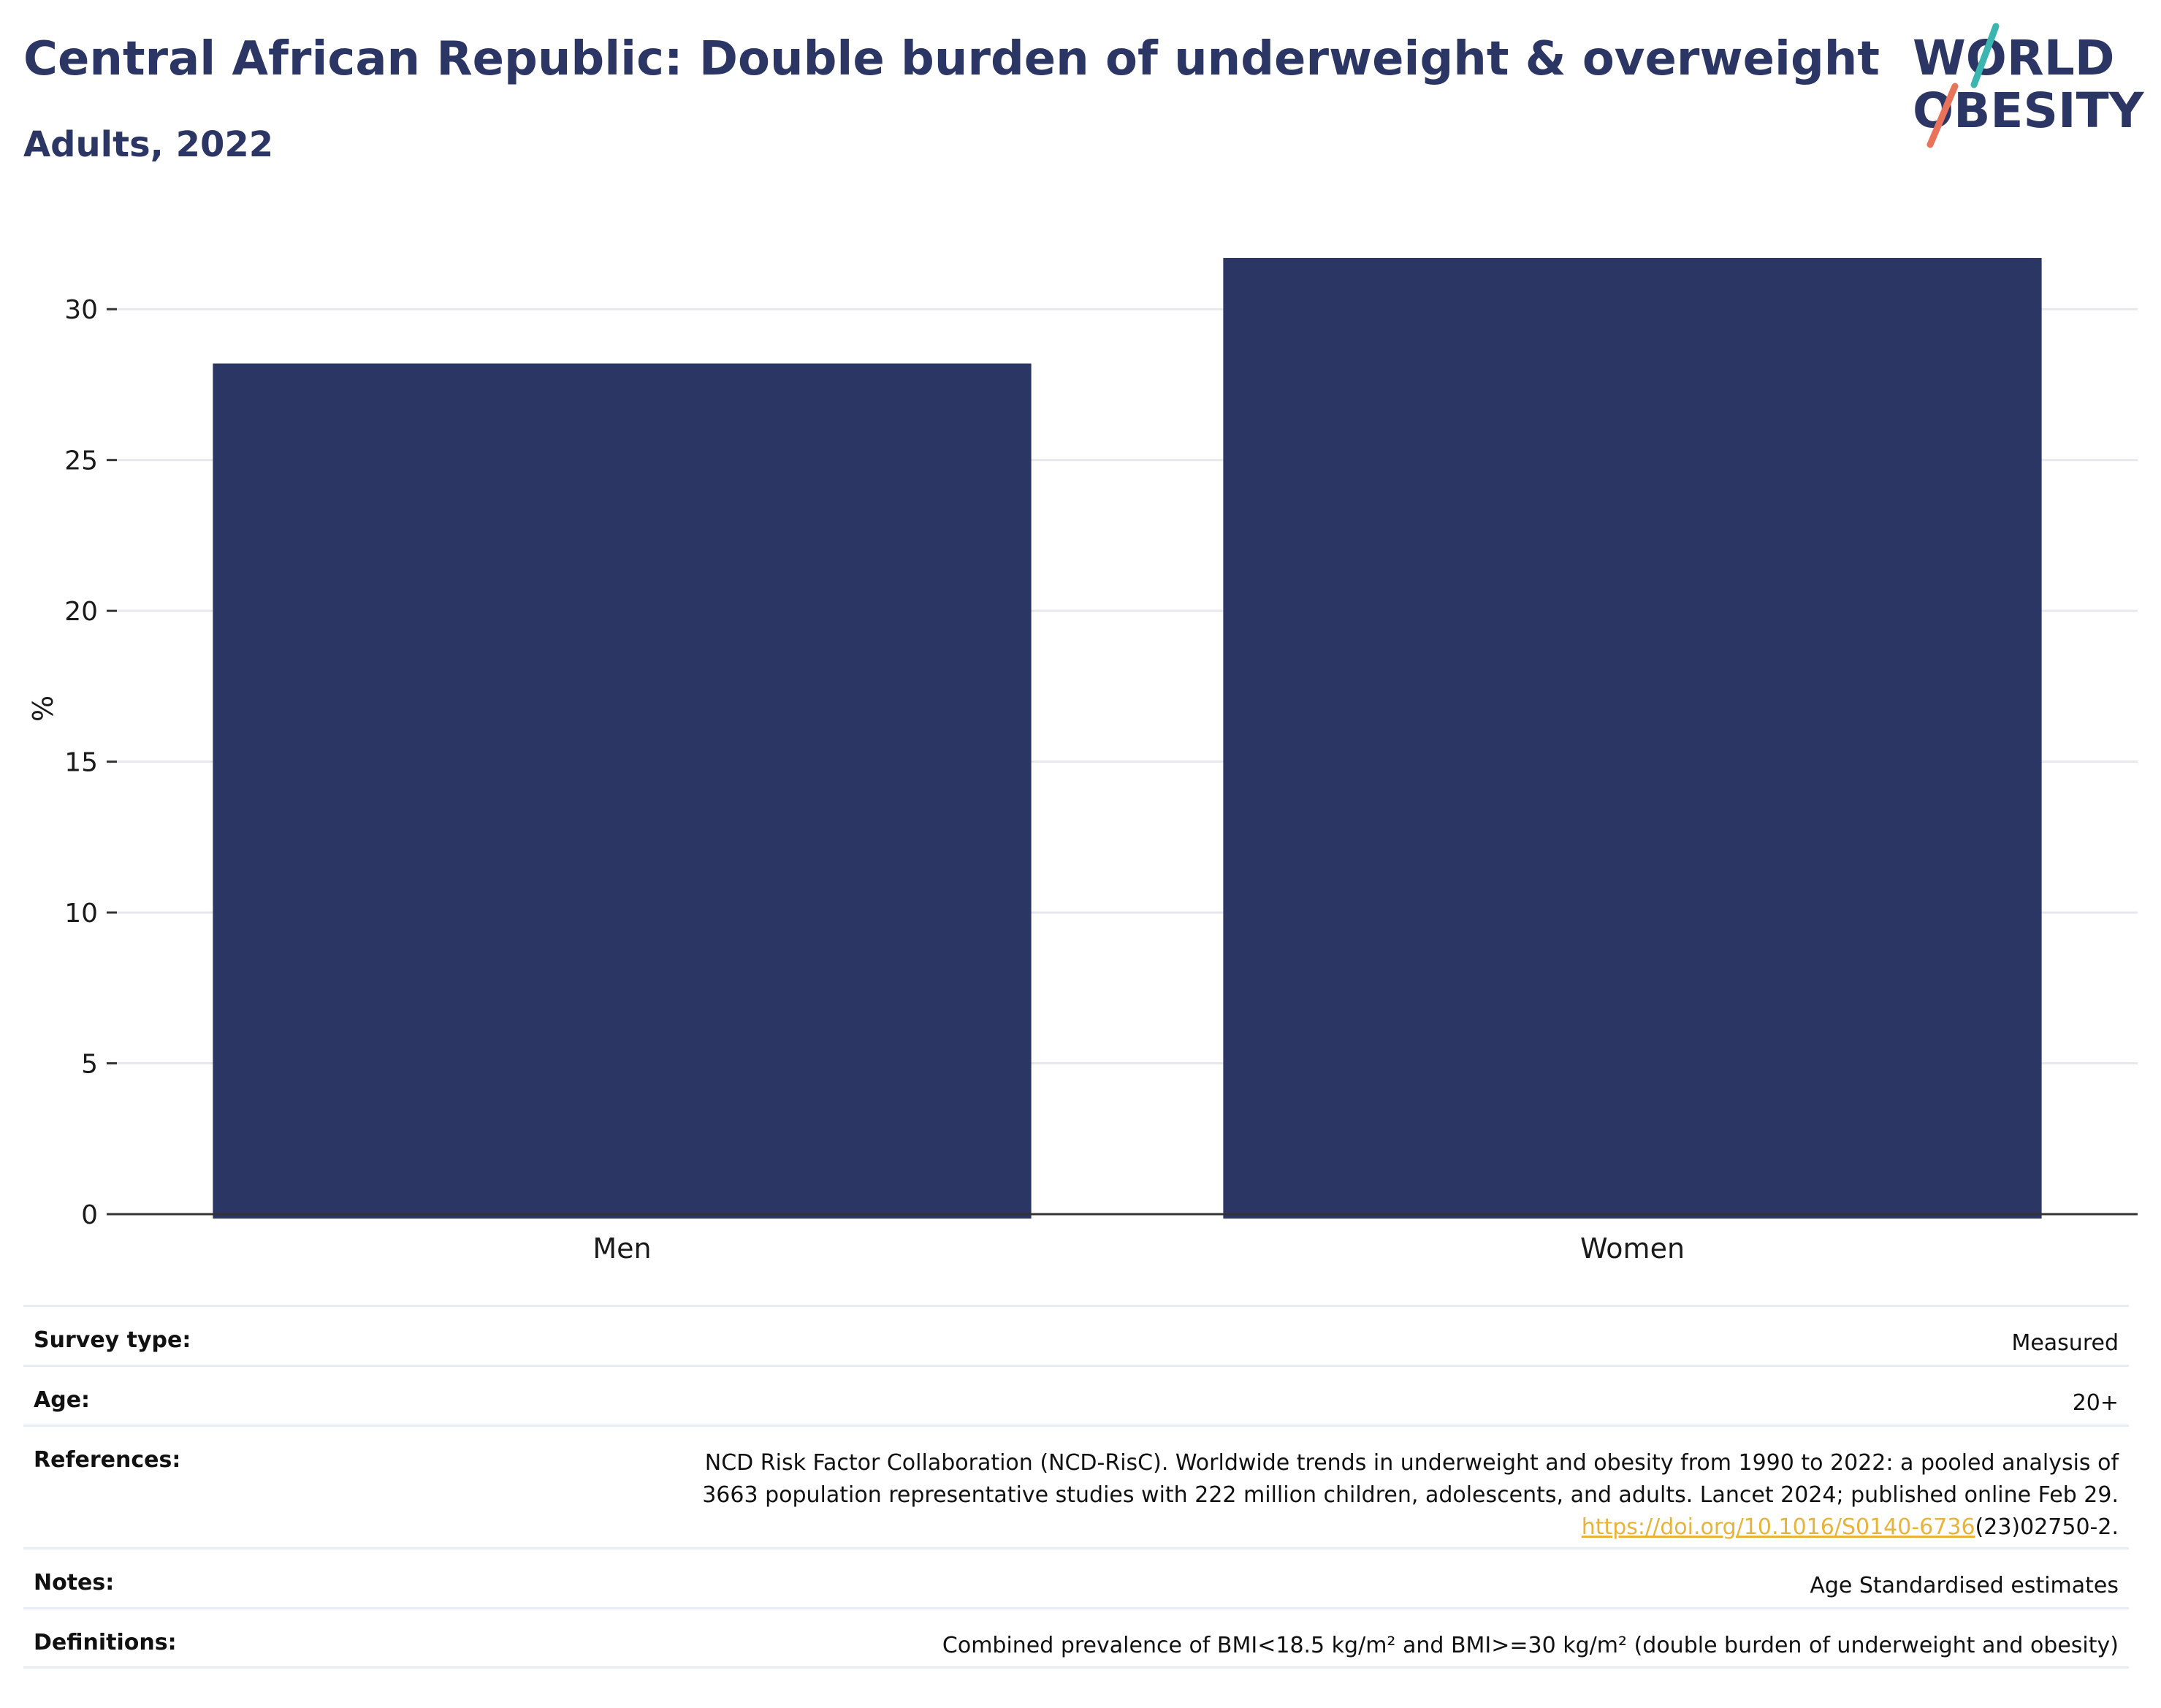  I want to click on y-ticks: 0 5 10 15 20 25 30, so click(91, 762).